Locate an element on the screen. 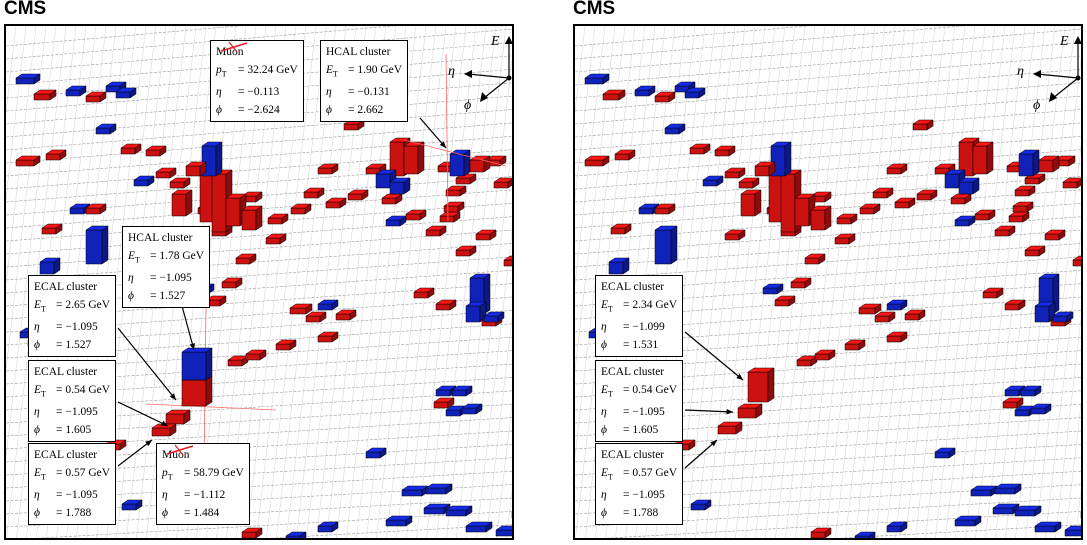 Image resolution: width=1087 pixels, height=545 pixels. cms-logo-left: CMS is located at coordinates (25, 9).